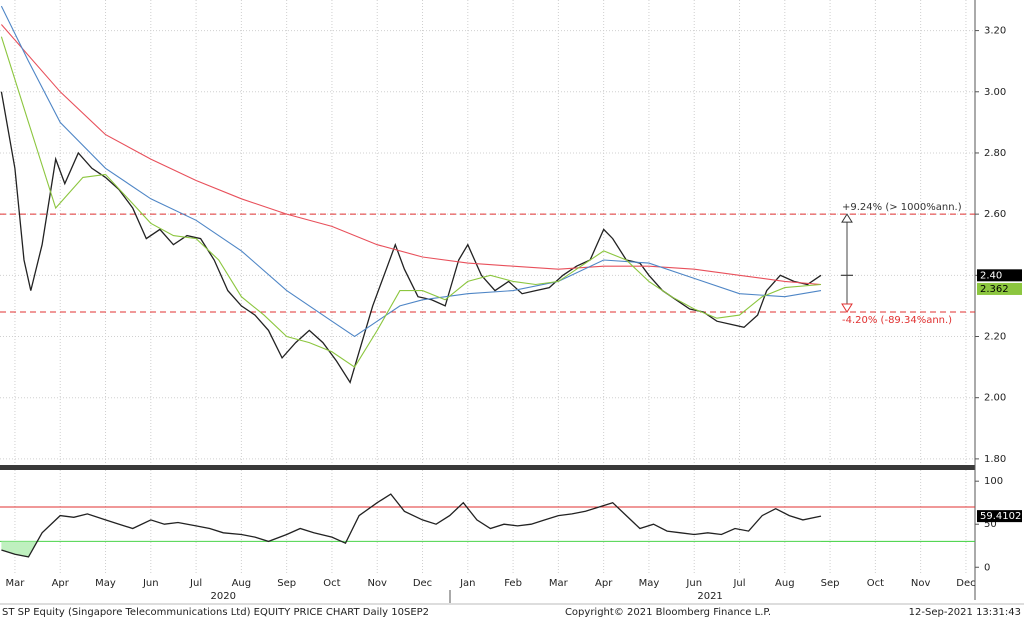 The image size is (1024, 623). I want to click on price-tag-label: 2.40, so click(991, 275).